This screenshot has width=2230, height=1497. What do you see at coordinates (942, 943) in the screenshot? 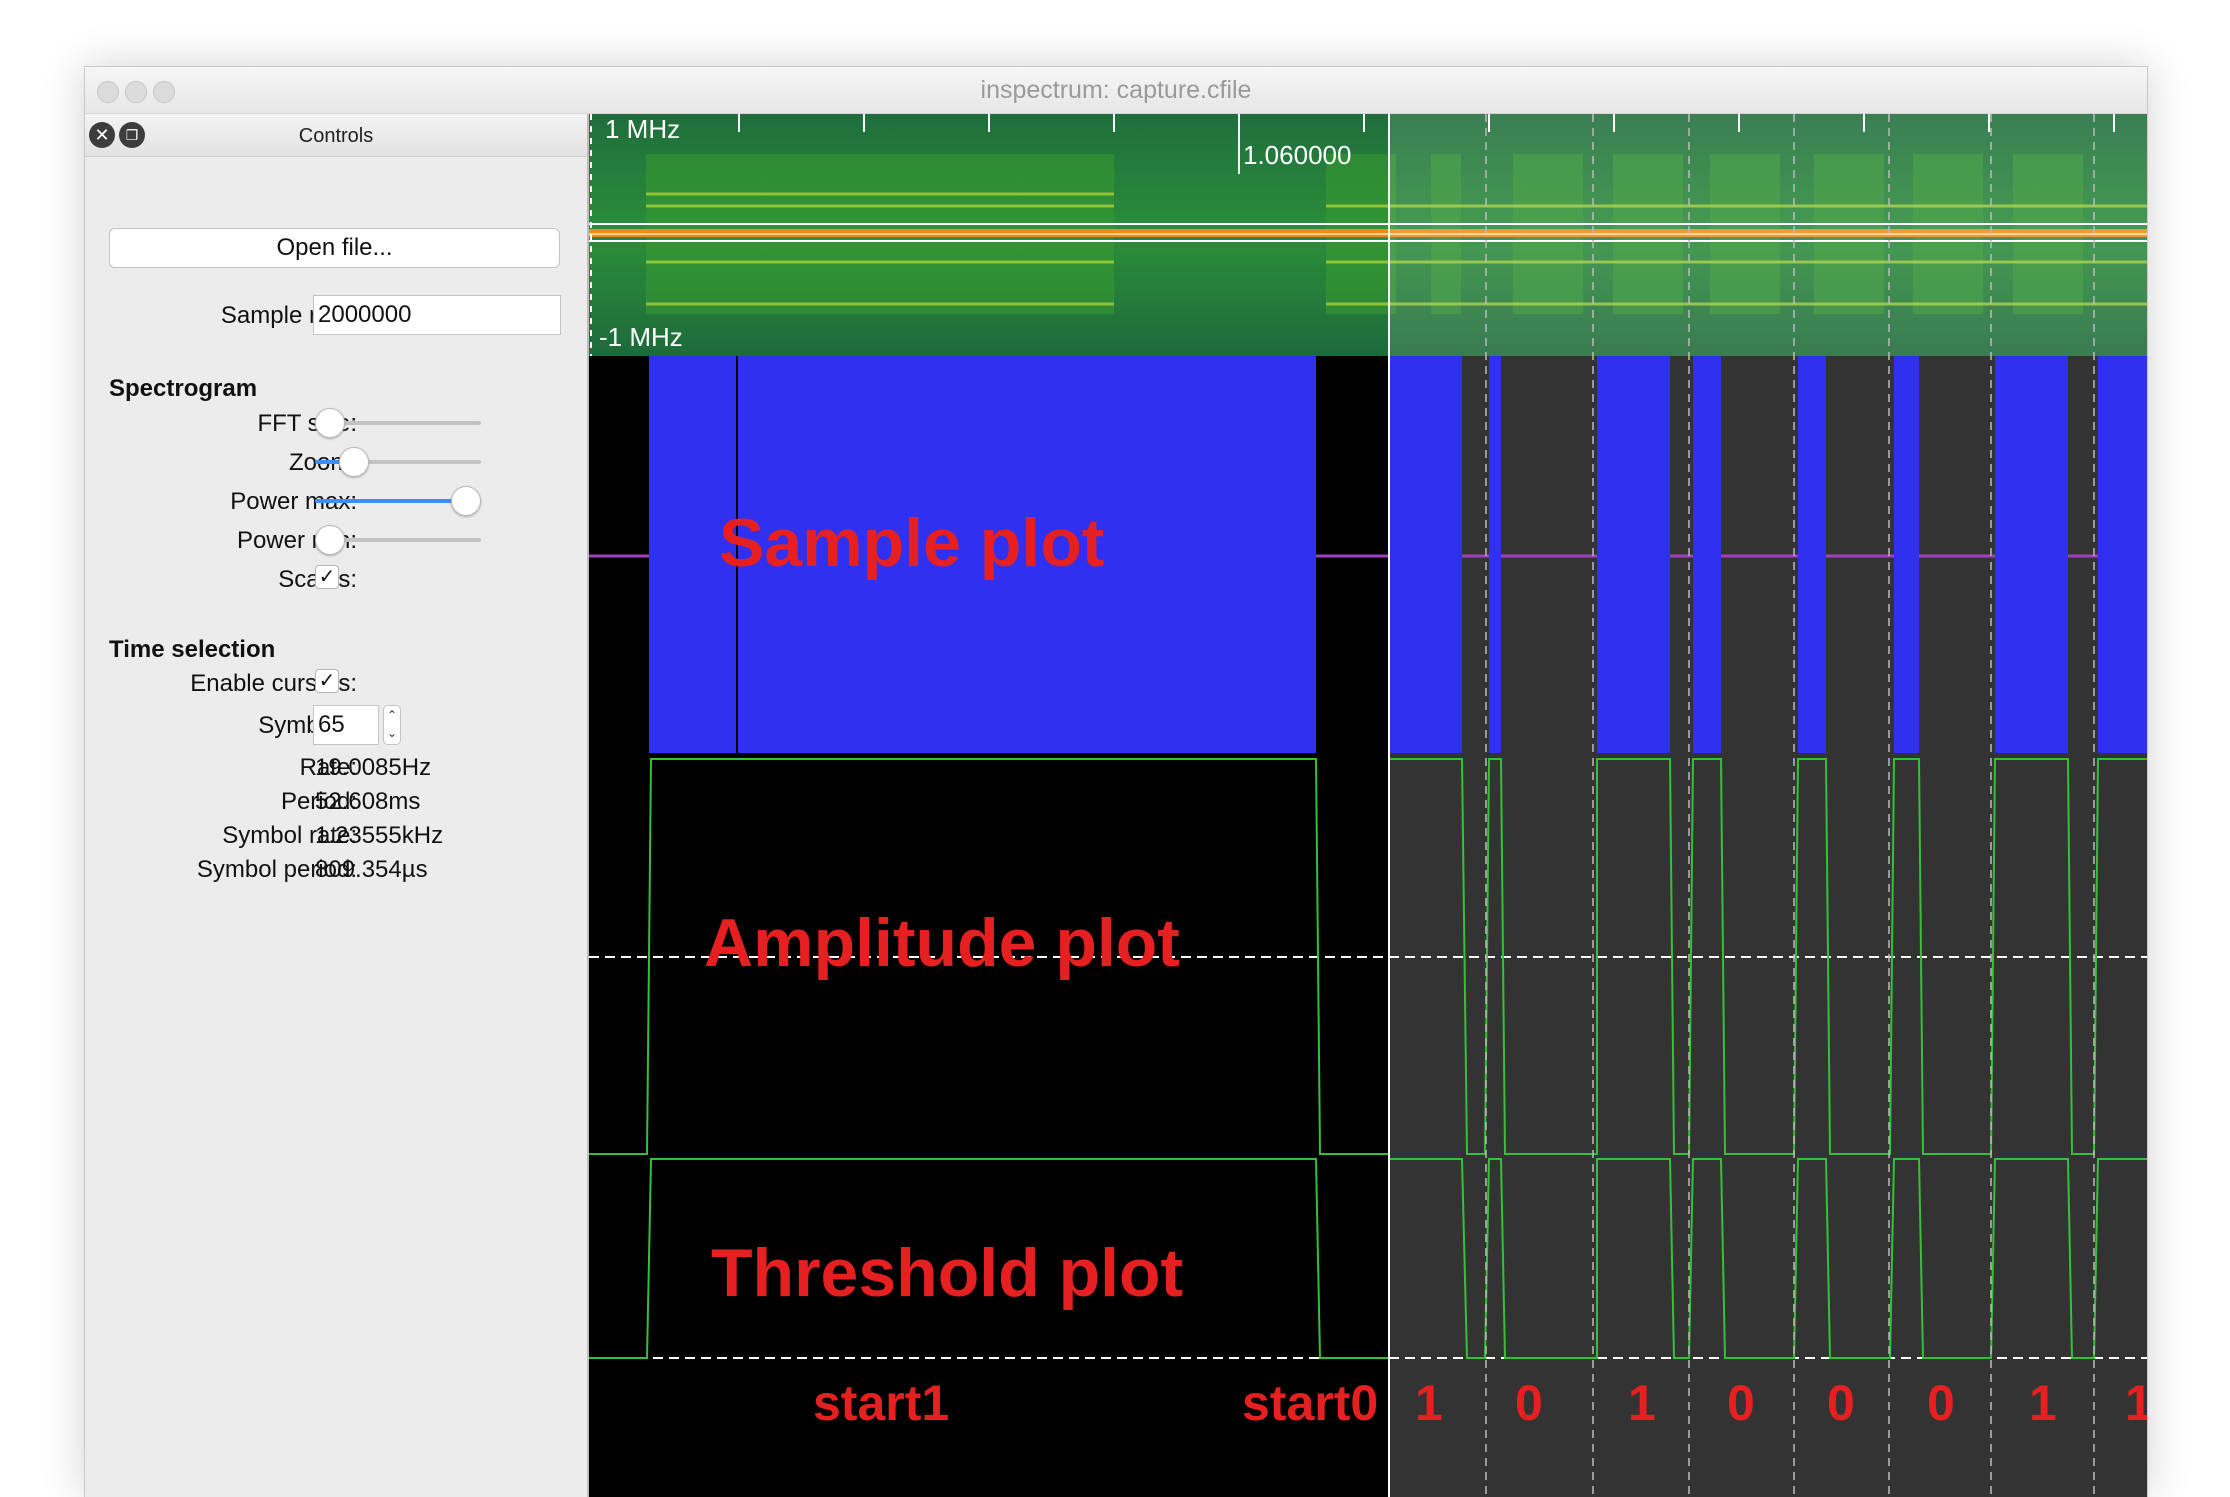
I see `amplitude-plot-annotation: Amplitude plot` at bounding box center [942, 943].